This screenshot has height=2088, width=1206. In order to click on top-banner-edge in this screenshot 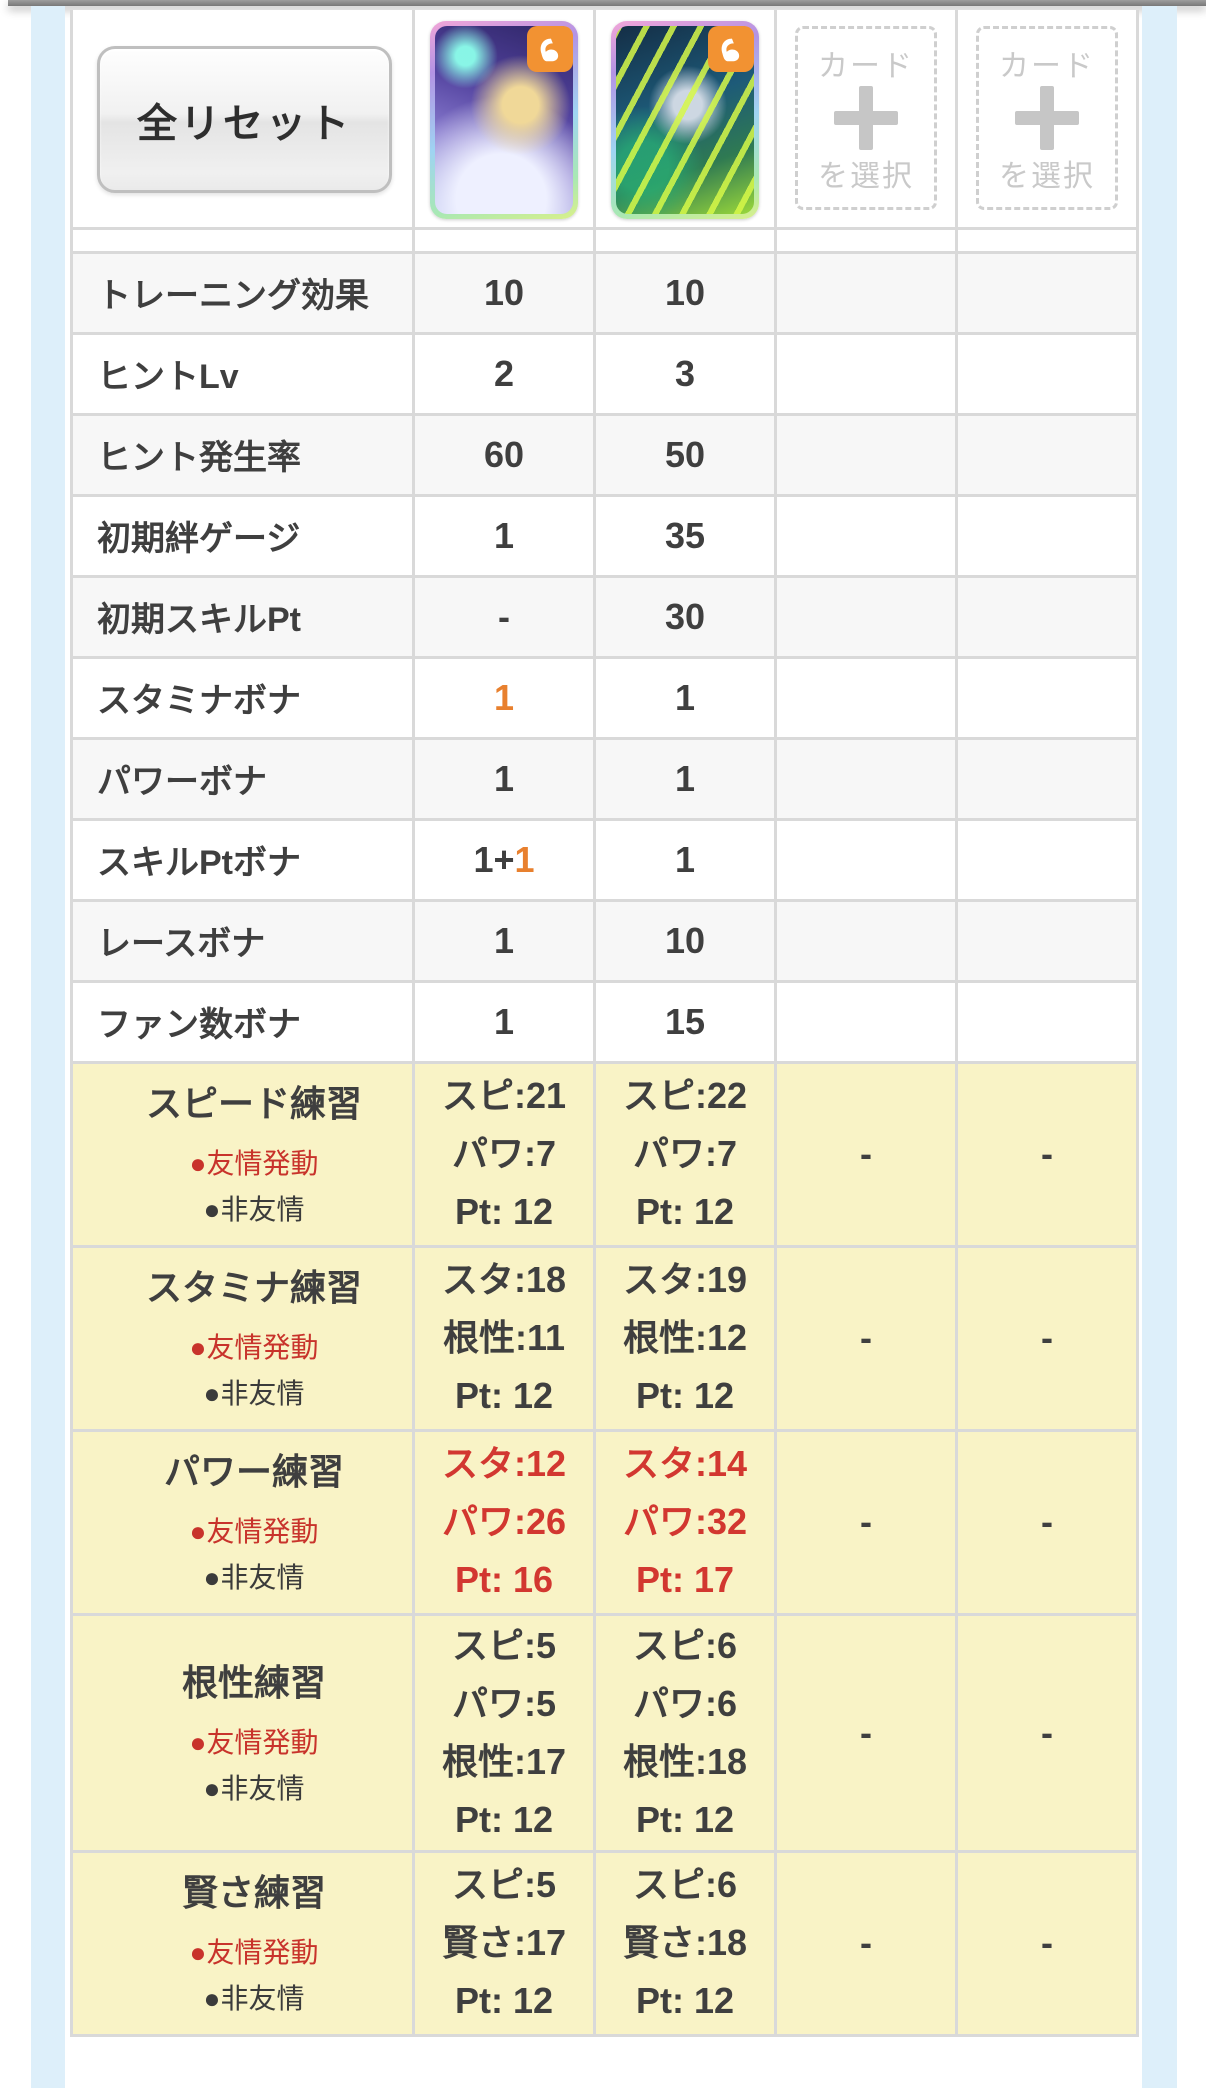, I will do `click(607, 3)`.